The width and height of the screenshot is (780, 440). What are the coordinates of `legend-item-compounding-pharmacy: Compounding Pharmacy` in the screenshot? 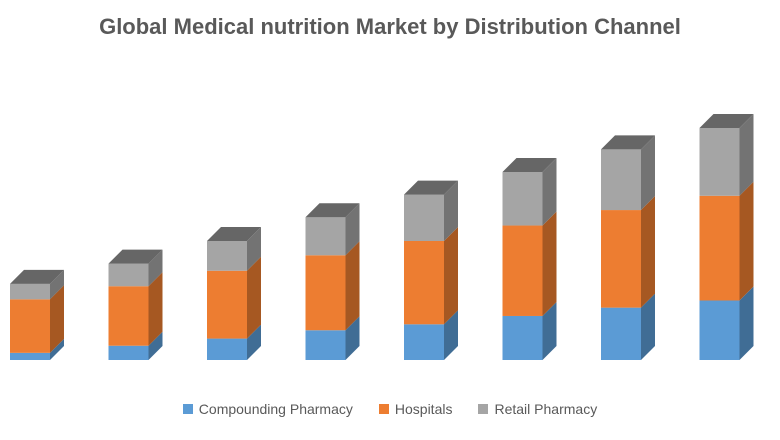 It's located at (267, 409).